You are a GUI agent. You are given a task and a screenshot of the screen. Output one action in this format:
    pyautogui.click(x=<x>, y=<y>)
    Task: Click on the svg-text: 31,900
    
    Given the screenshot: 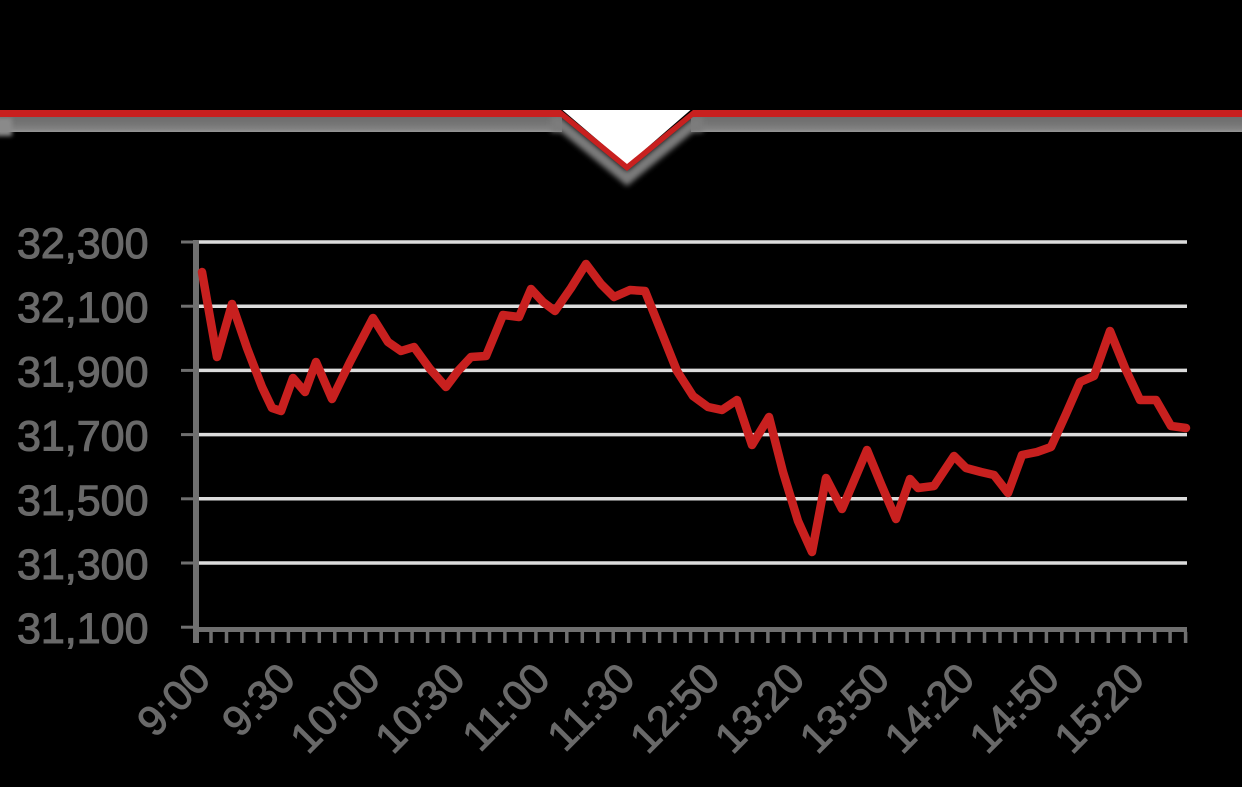 What is the action you would take?
    pyautogui.click(x=83, y=372)
    